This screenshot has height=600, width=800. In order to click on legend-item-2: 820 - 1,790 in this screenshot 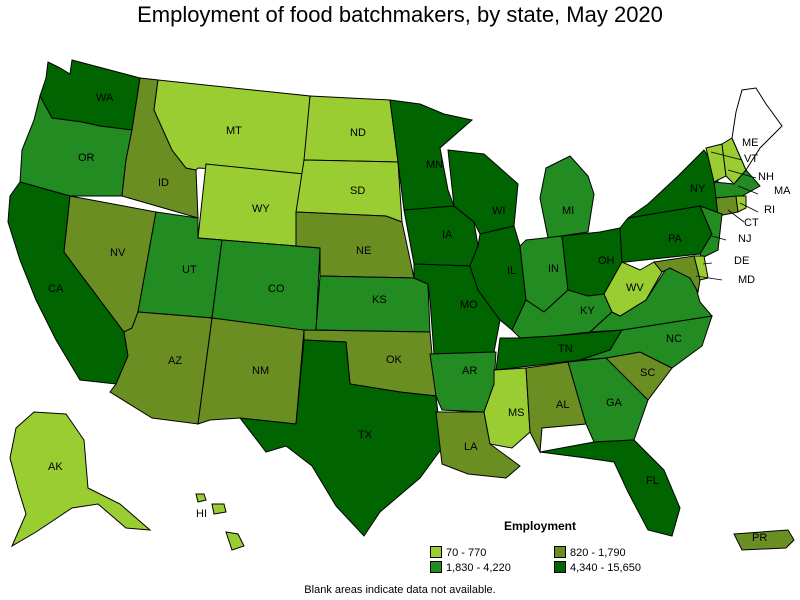, I will do `click(590, 552)`.